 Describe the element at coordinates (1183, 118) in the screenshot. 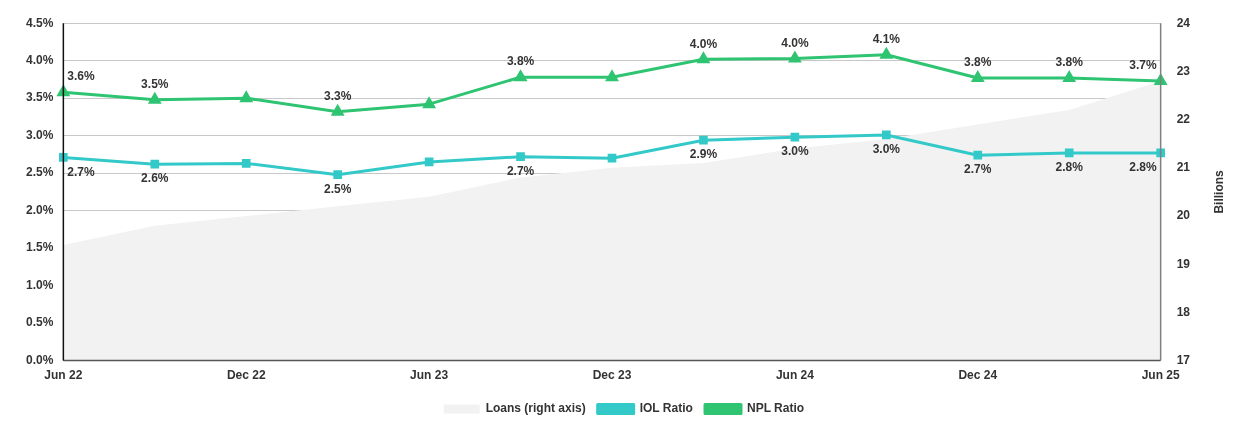

I see `y2-tick-label: 22` at that location.